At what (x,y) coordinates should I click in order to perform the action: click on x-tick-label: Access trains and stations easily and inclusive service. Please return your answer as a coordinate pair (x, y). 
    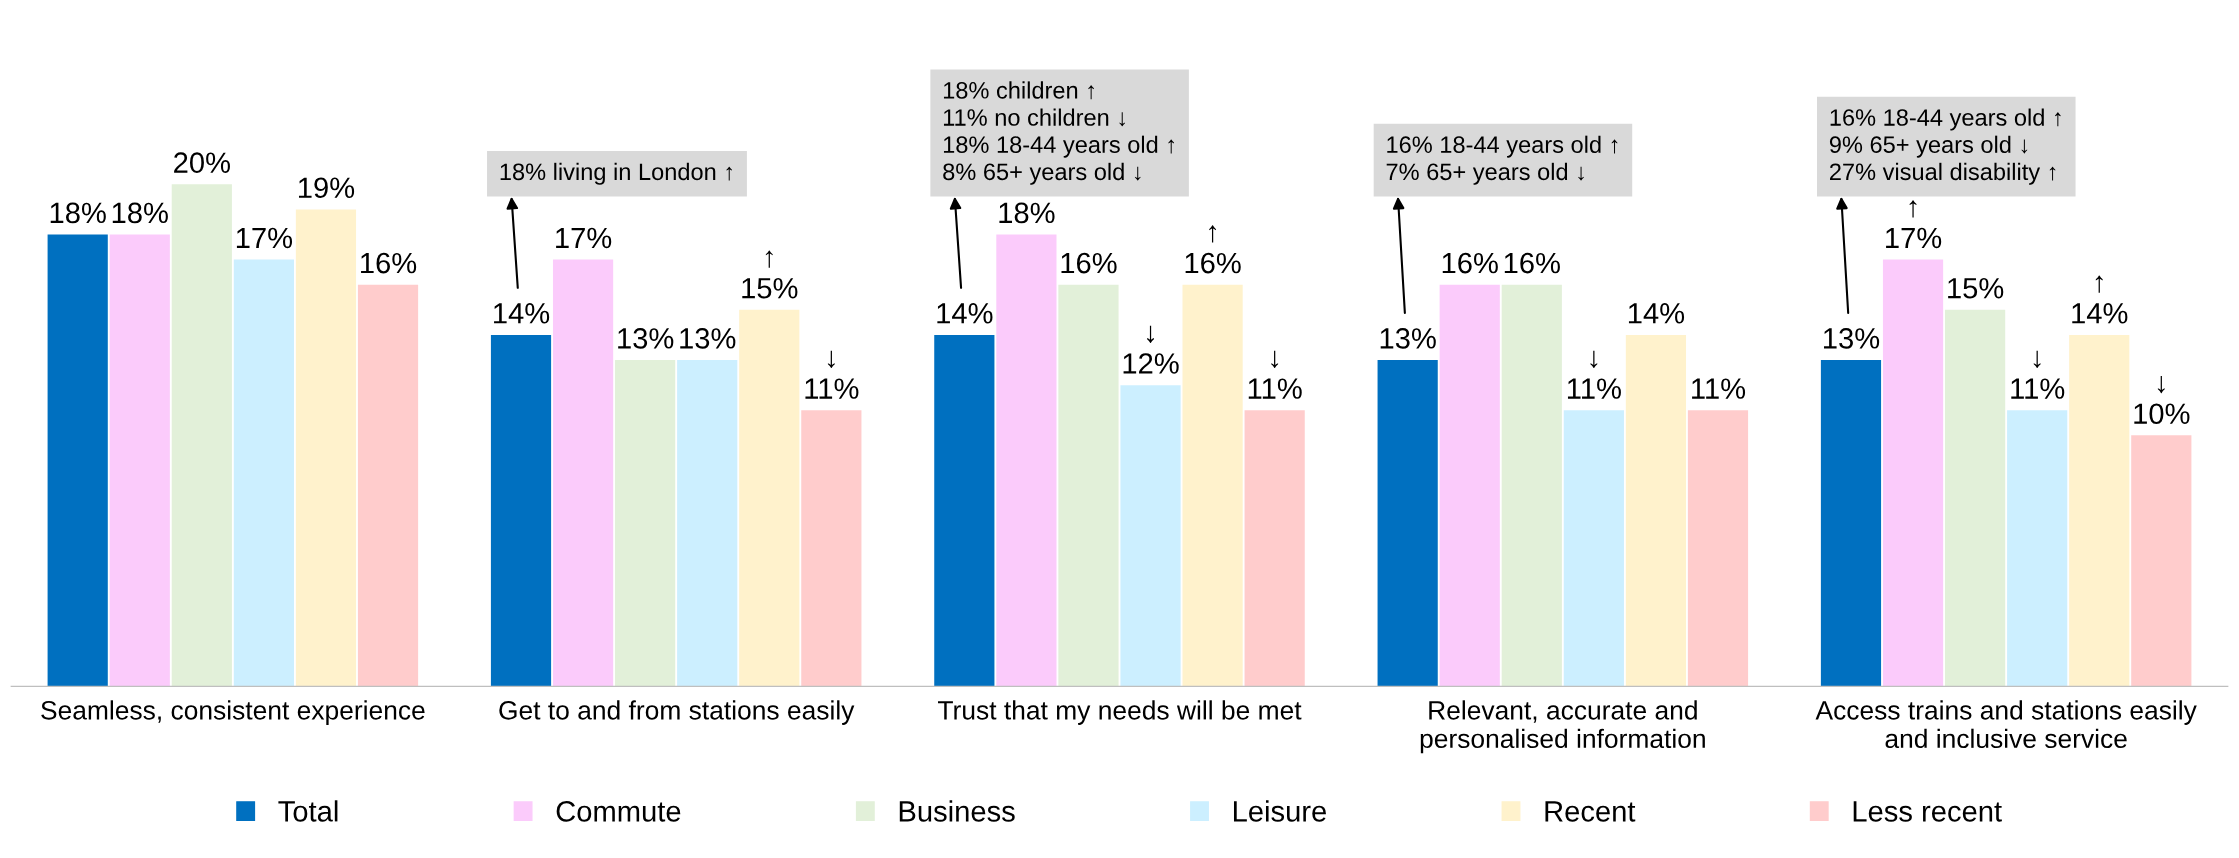
    Looking at the image, I should click on (2006, 724).